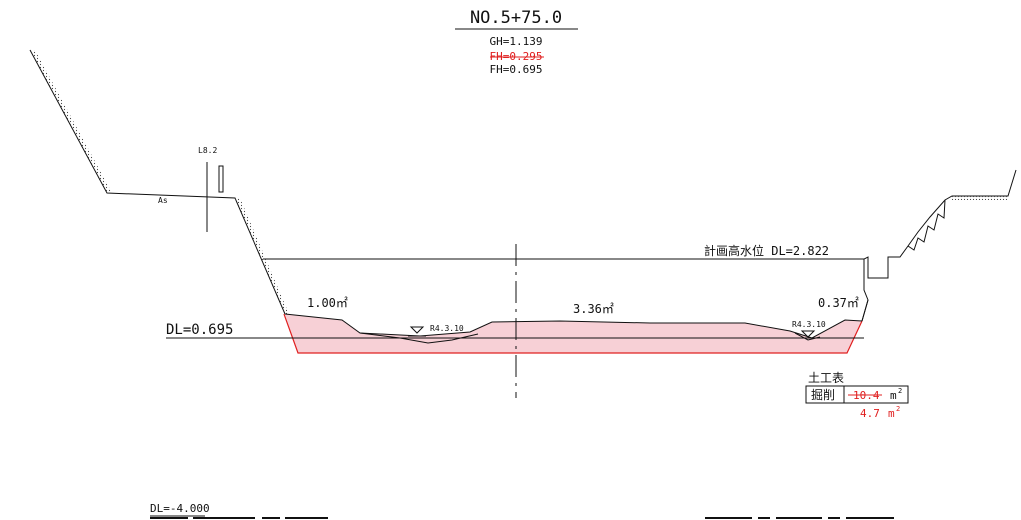  I want to click on new-value-unit-exp: 2, so click(898, 409).